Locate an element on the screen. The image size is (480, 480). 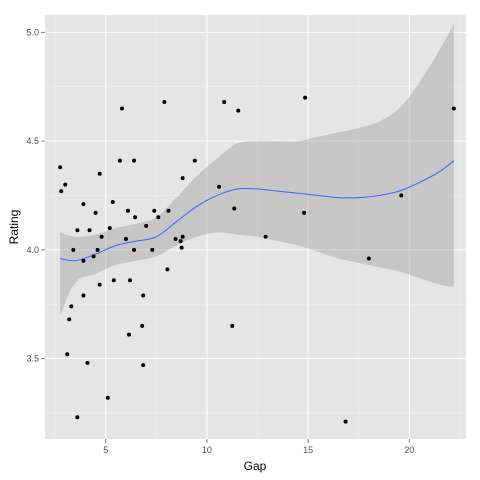
x-axis-ticks: 5 10 15 20 is located at coordinates (258, 447).